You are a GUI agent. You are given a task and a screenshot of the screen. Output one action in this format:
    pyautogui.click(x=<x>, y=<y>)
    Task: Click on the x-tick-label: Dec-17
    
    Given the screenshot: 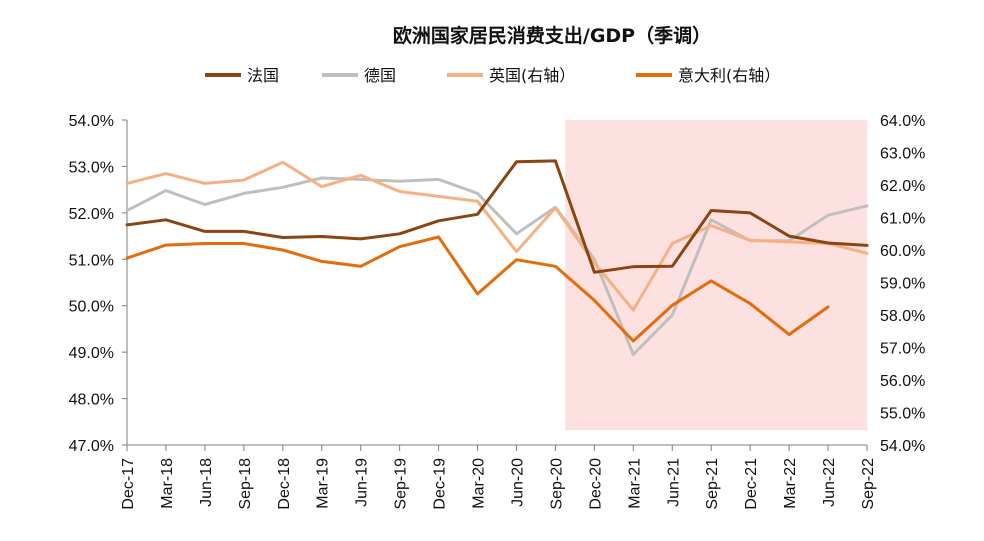 What is the action you would take?
    pyautogui.click(x=128, y=484)
    